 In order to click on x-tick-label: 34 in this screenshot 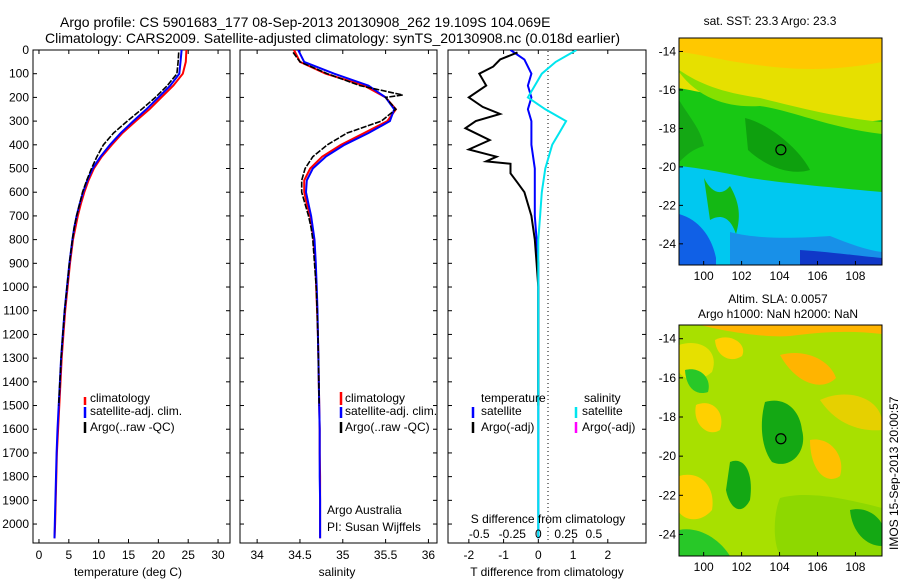, I will do `click(257, 555)`.